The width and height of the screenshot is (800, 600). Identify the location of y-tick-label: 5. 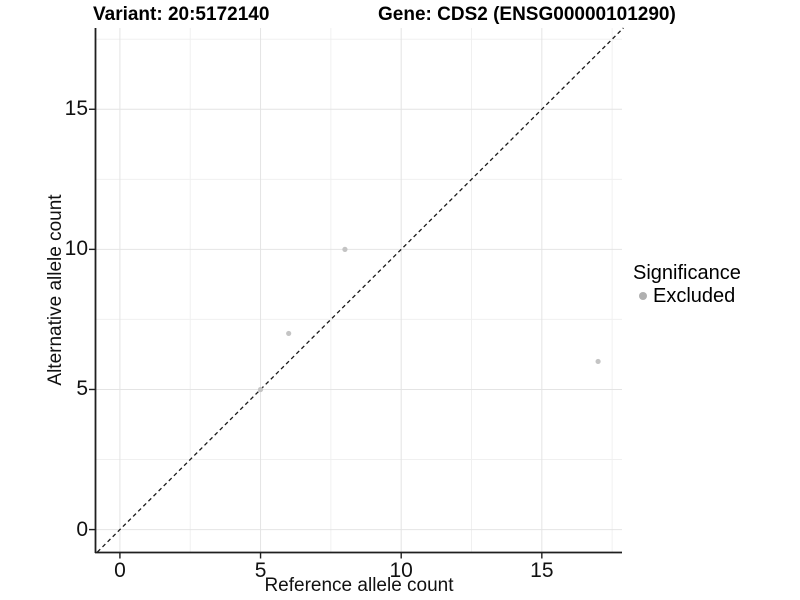
(82, 389).